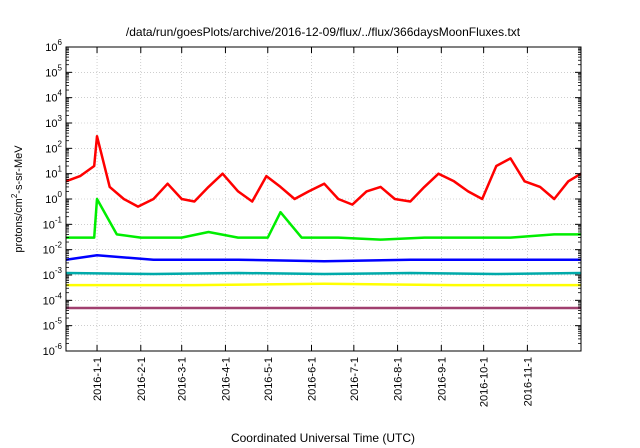 The height and width of the screenshot is (448, 640). What do you see at coordinates (53, 299) in the screenshot?
I see `y-tick-label: 10⁻⁴` at bounding box center [53, 299].